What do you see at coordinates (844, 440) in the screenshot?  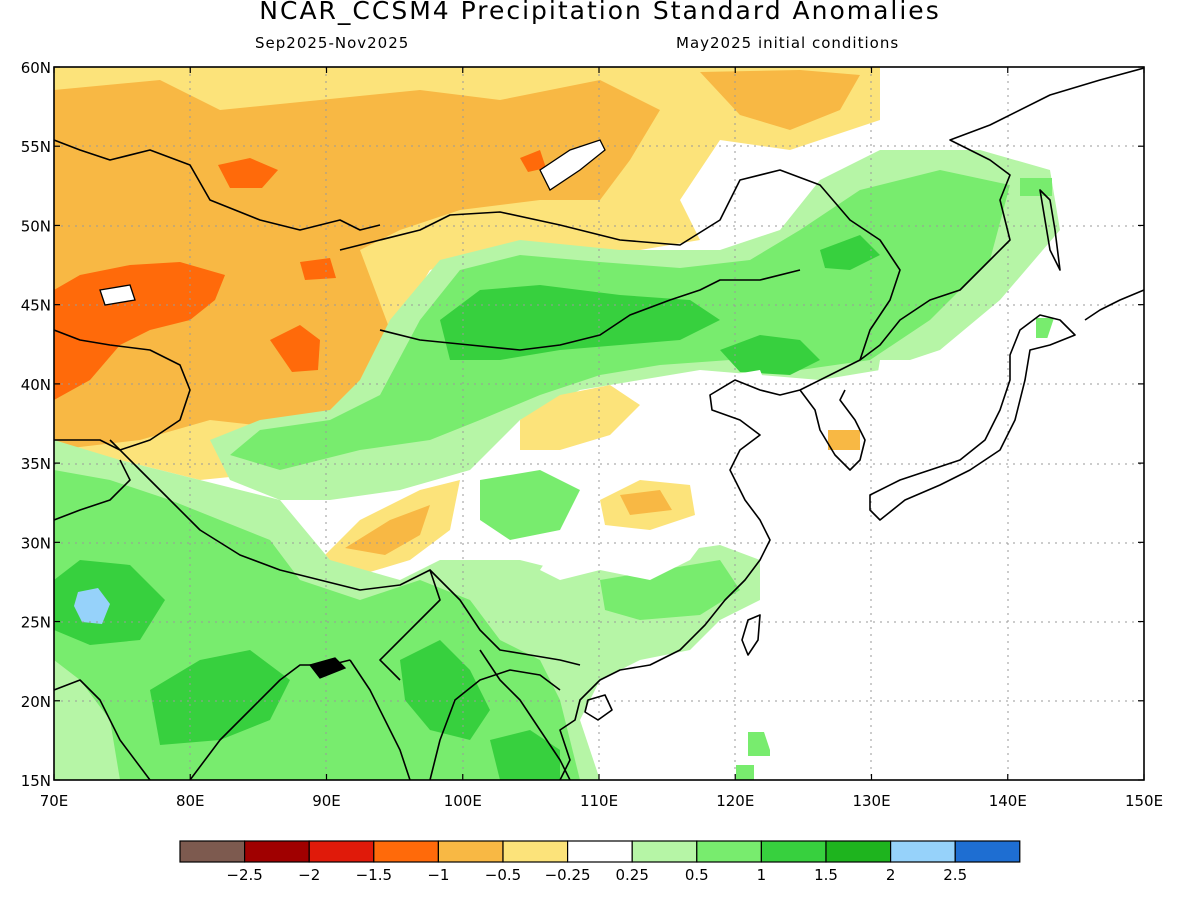 I see `anomaly-area-dry-korea` at bounding box center [844, 440].